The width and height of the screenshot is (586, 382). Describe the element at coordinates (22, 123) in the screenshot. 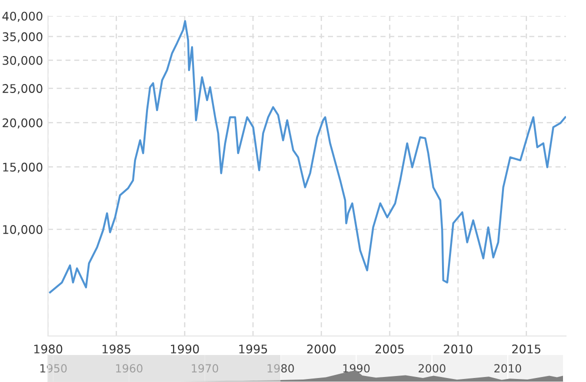

I see `y-tick-label: 20,000` at that location.